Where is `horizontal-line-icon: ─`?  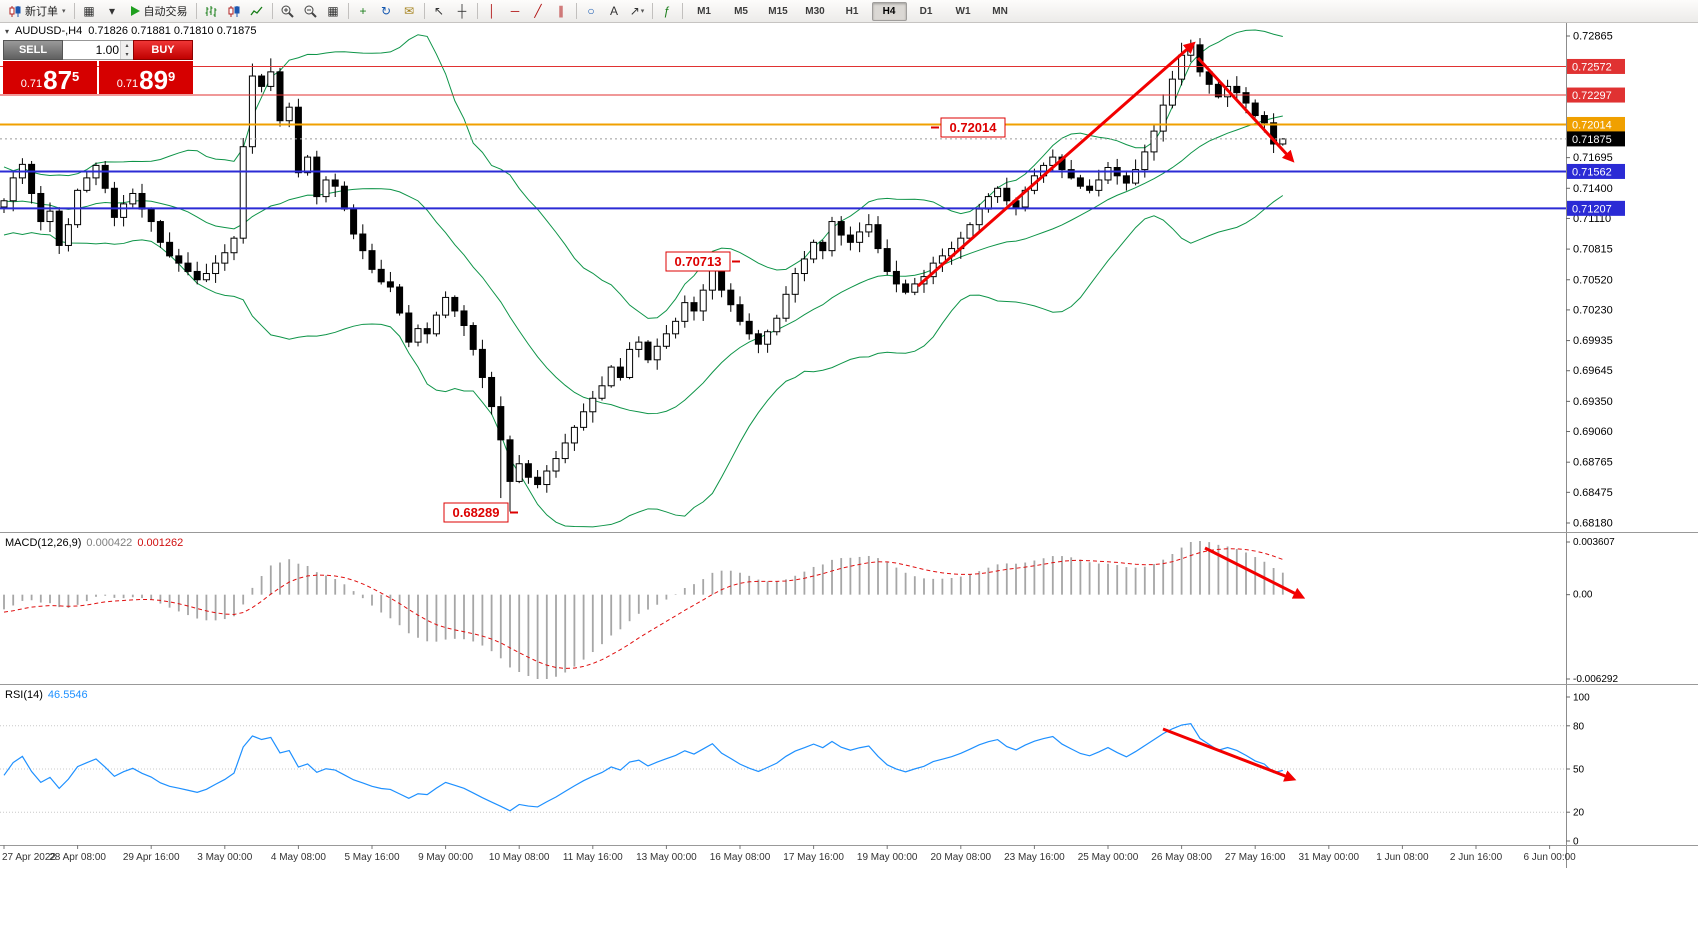 horizontal-line-icon: ─ is located at coordinates (515, 11).